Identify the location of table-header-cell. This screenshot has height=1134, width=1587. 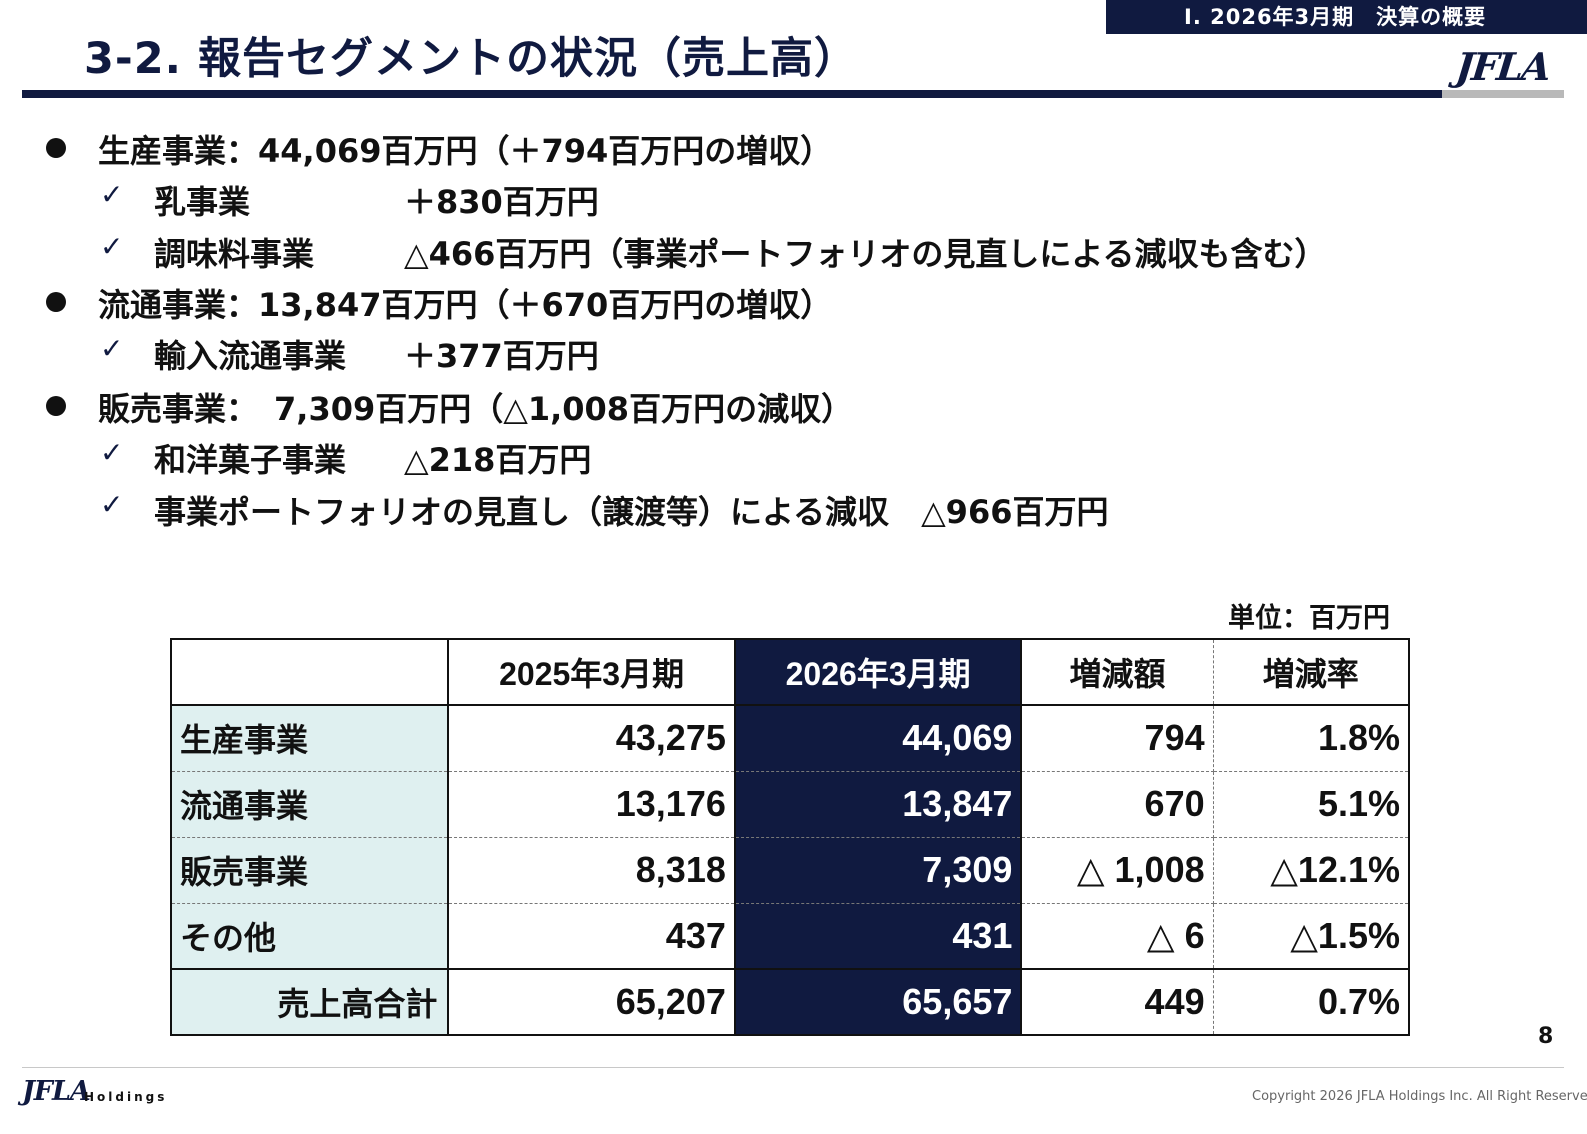
(310, 672).